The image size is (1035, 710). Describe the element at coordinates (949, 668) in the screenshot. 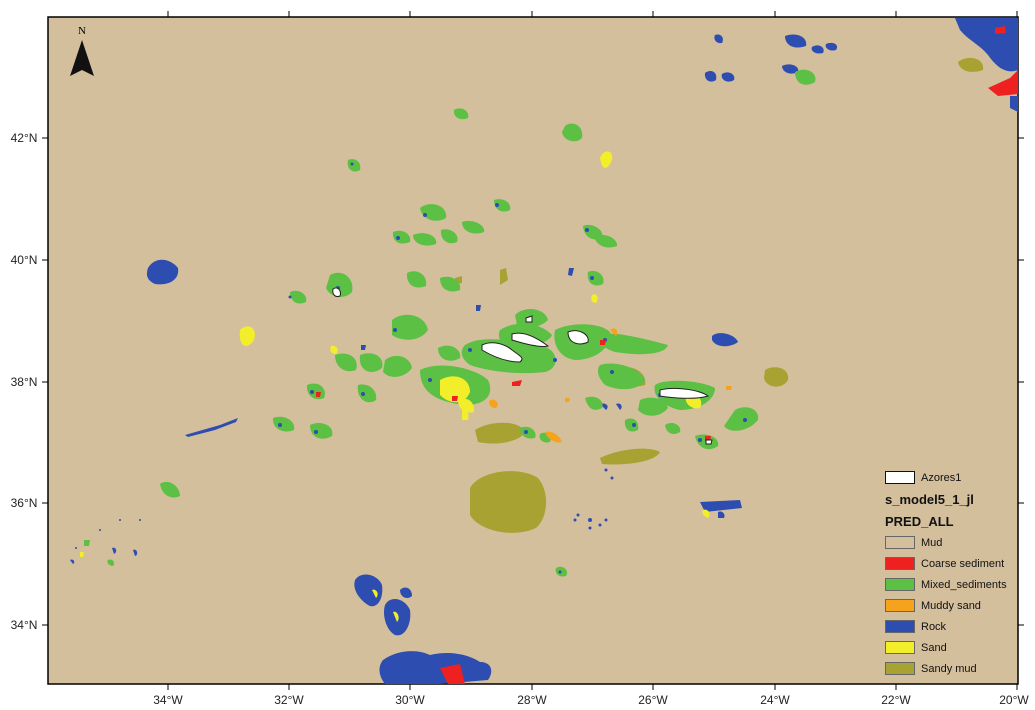

I see `legend-item-label: Sandy mud` at that location.